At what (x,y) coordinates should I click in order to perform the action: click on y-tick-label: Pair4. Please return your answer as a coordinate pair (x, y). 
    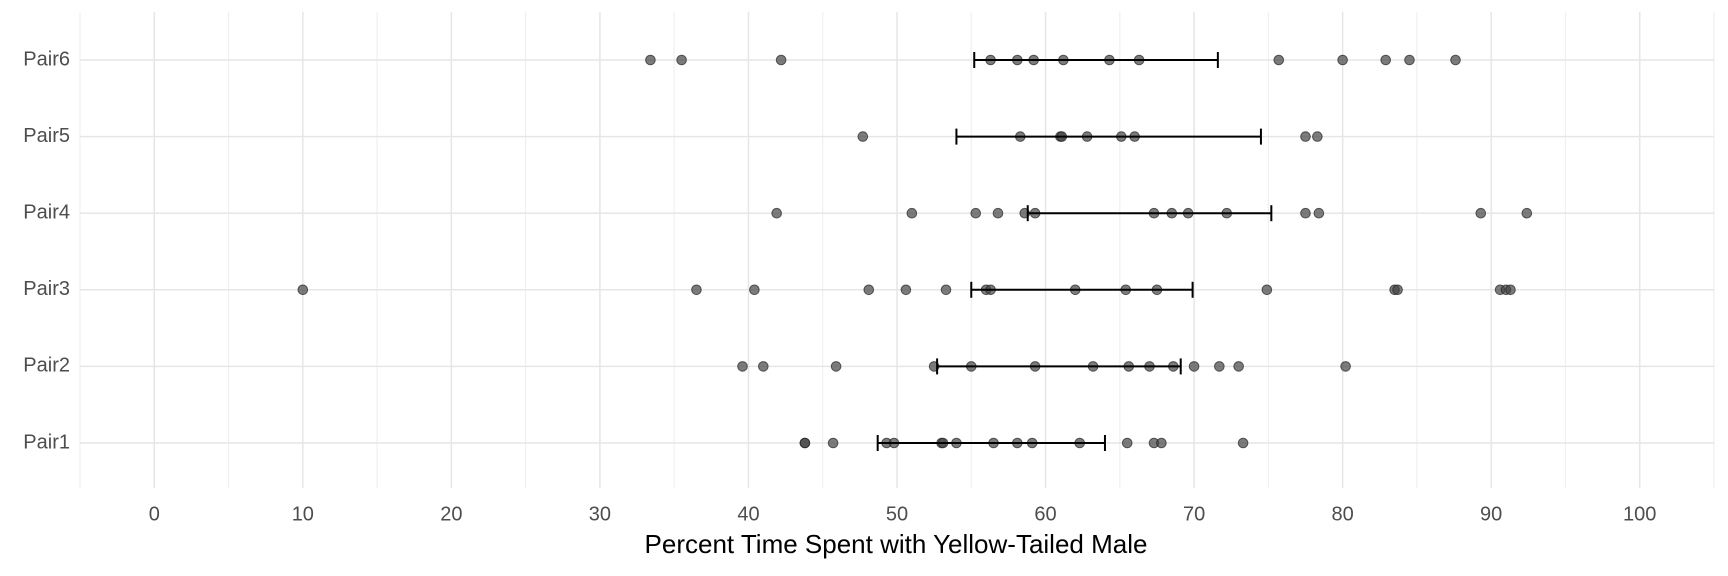
    Looking at the image, I should click on (46, 212).